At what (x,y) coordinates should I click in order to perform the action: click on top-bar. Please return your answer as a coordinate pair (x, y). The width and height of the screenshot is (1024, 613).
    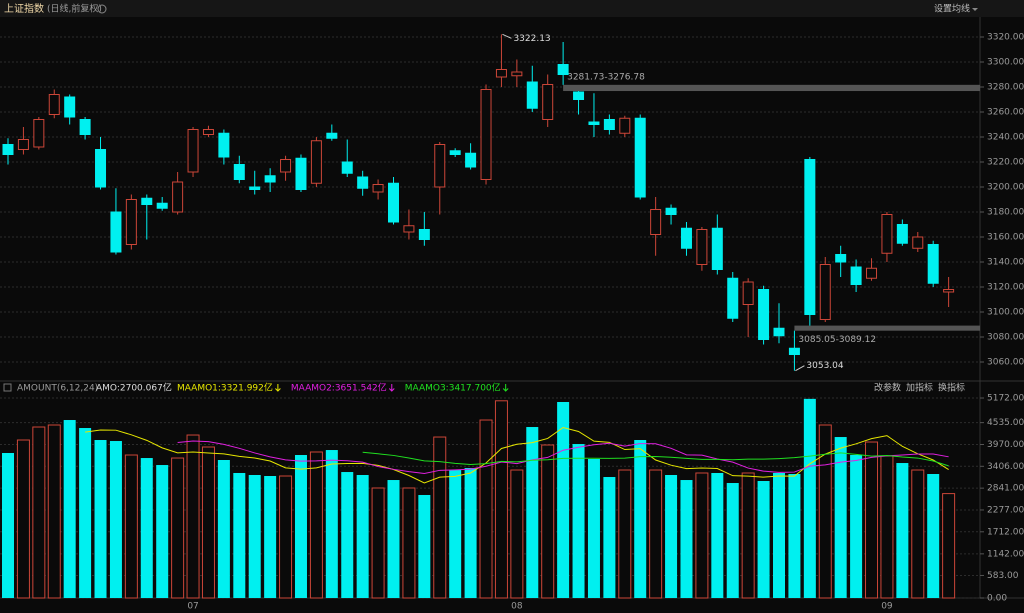
    Looking at the image, I should click on (512, 8).